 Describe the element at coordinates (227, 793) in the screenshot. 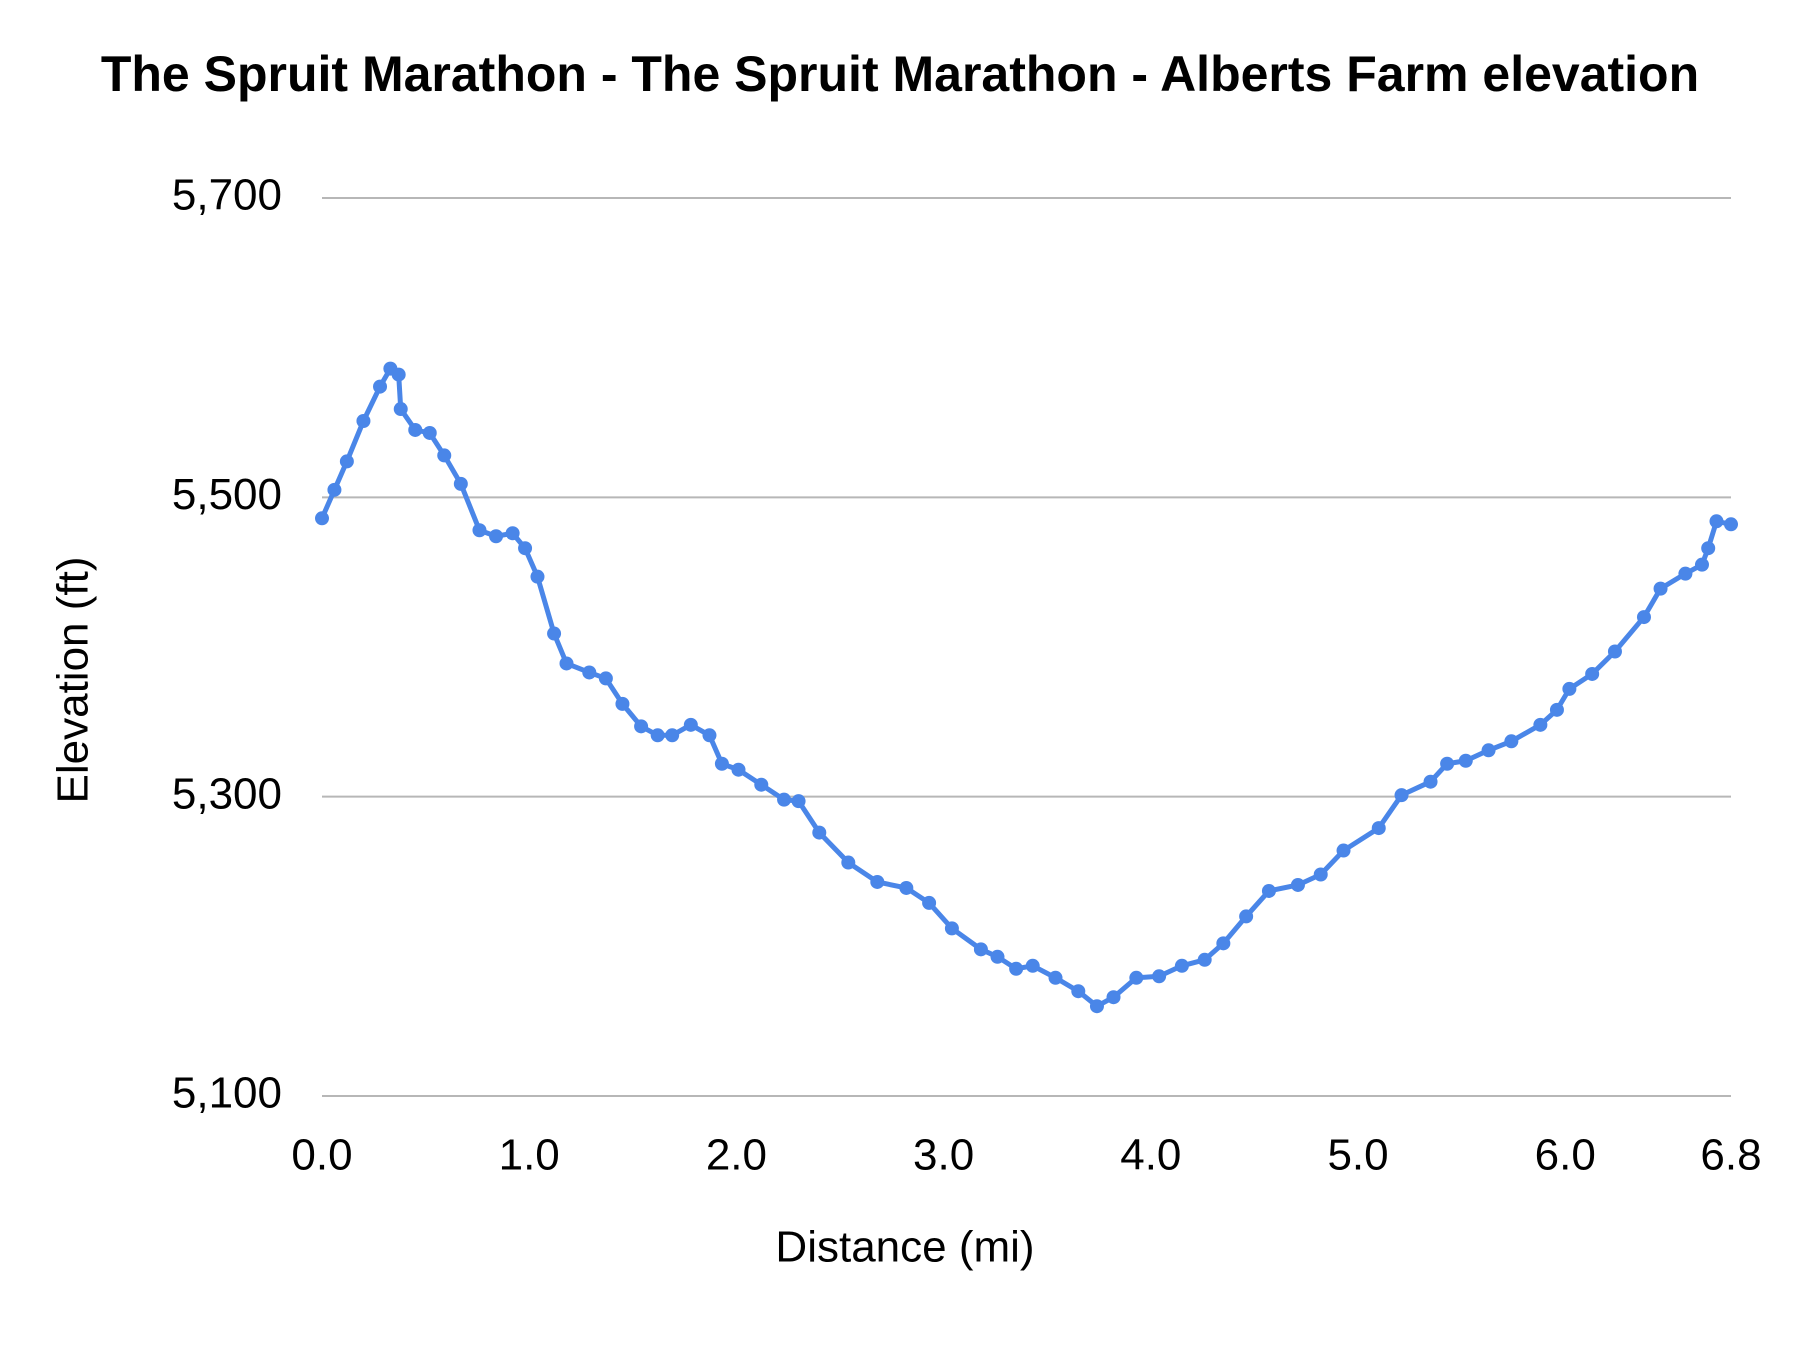

I see `y-tick-label: 5,300` at that location.